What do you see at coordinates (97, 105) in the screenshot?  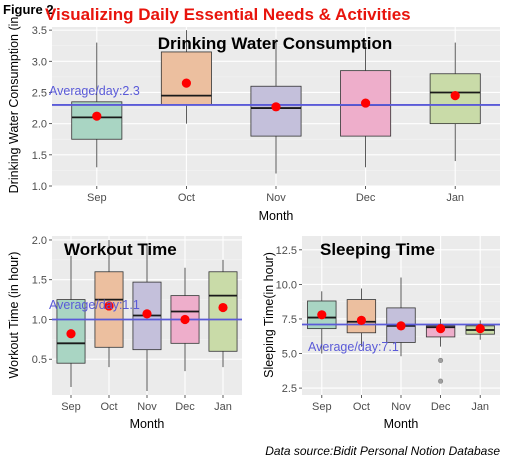 I see `water-box-sep` at bounding box center [97, 105].